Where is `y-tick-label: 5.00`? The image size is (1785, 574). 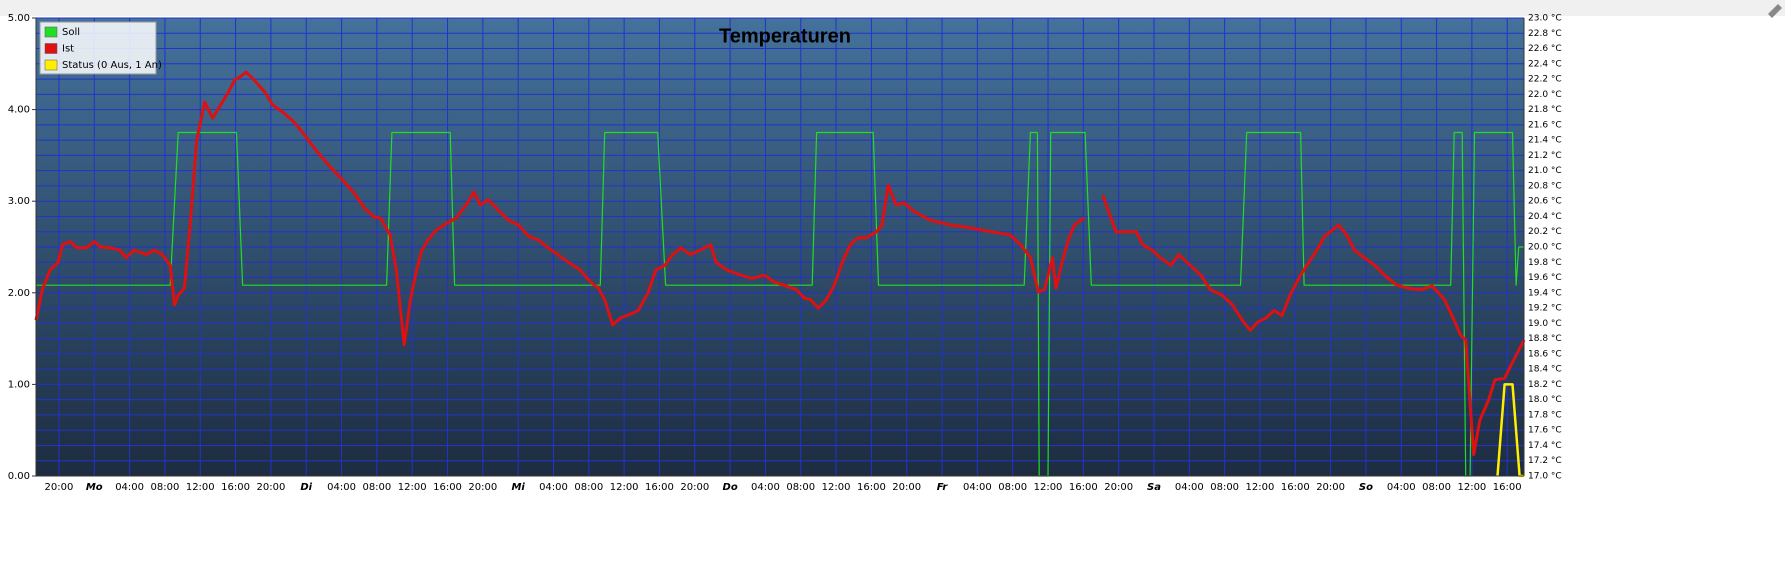
y-tick-label: 5.00 is located at coordinates (19, 18).